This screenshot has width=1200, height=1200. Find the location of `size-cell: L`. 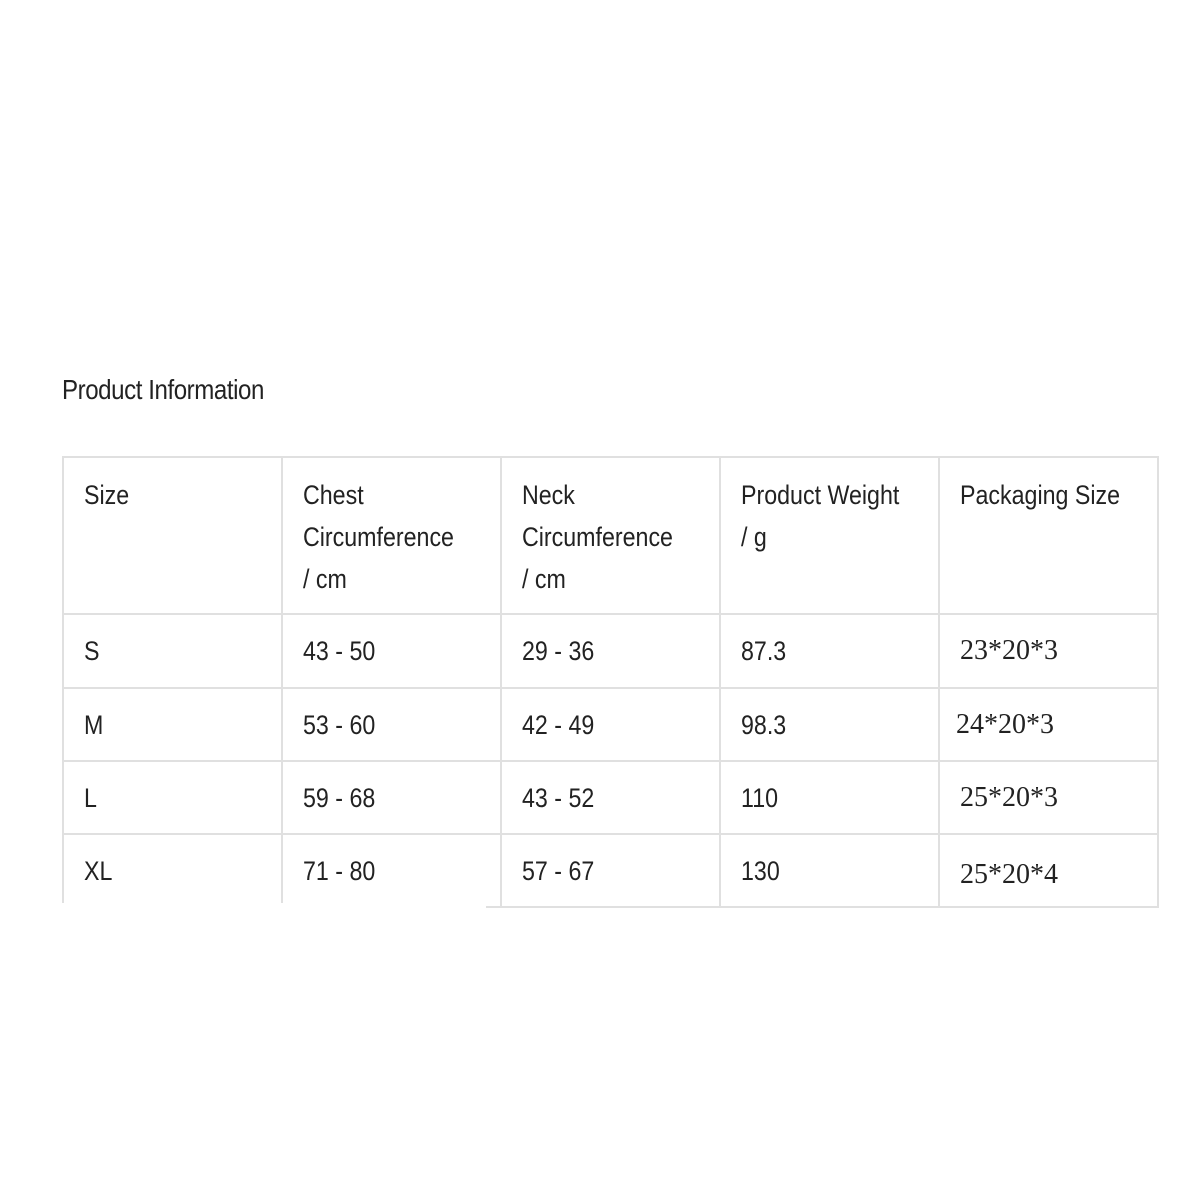

size-cell: L is located at coordinates (90, 798).